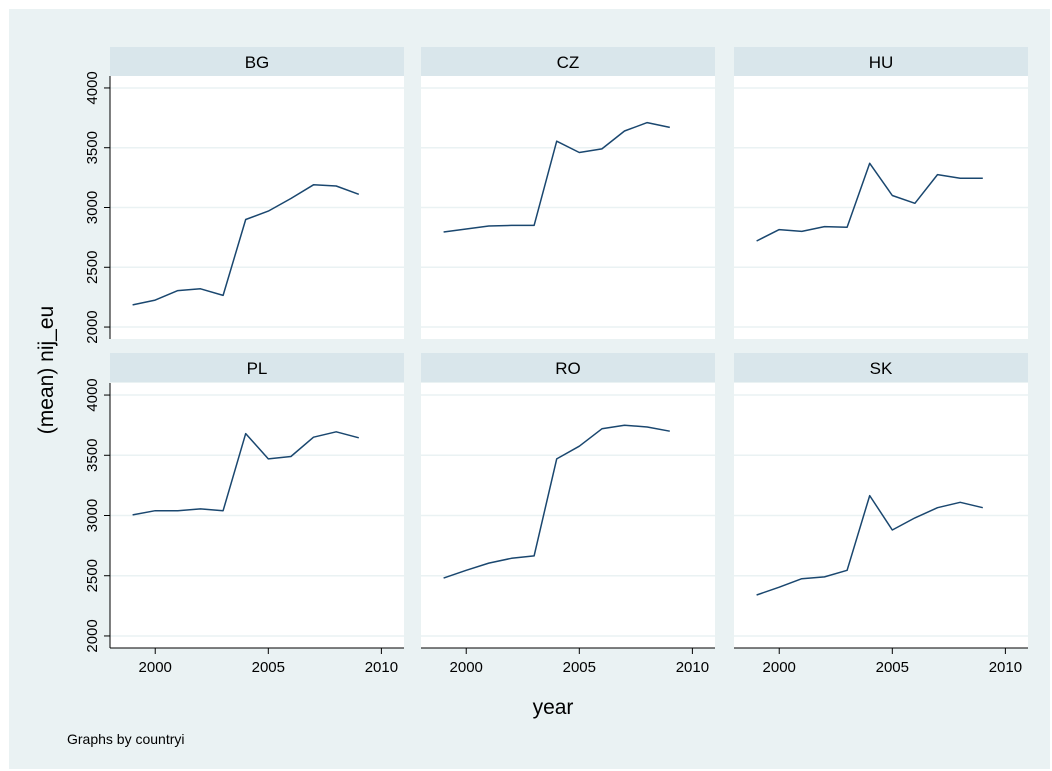  I want to click on y-tick-label-bg-4000: 4000, so click(92, 87).